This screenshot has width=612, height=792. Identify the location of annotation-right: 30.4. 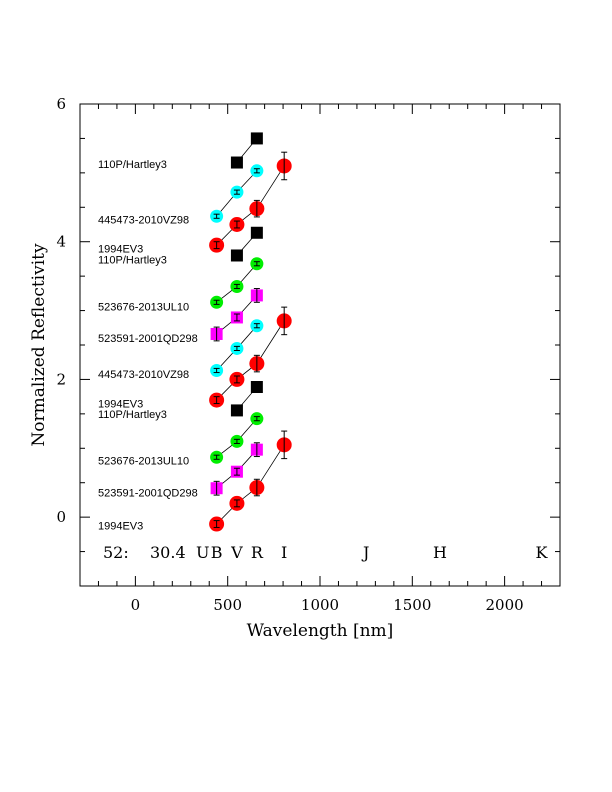
(168, 552).